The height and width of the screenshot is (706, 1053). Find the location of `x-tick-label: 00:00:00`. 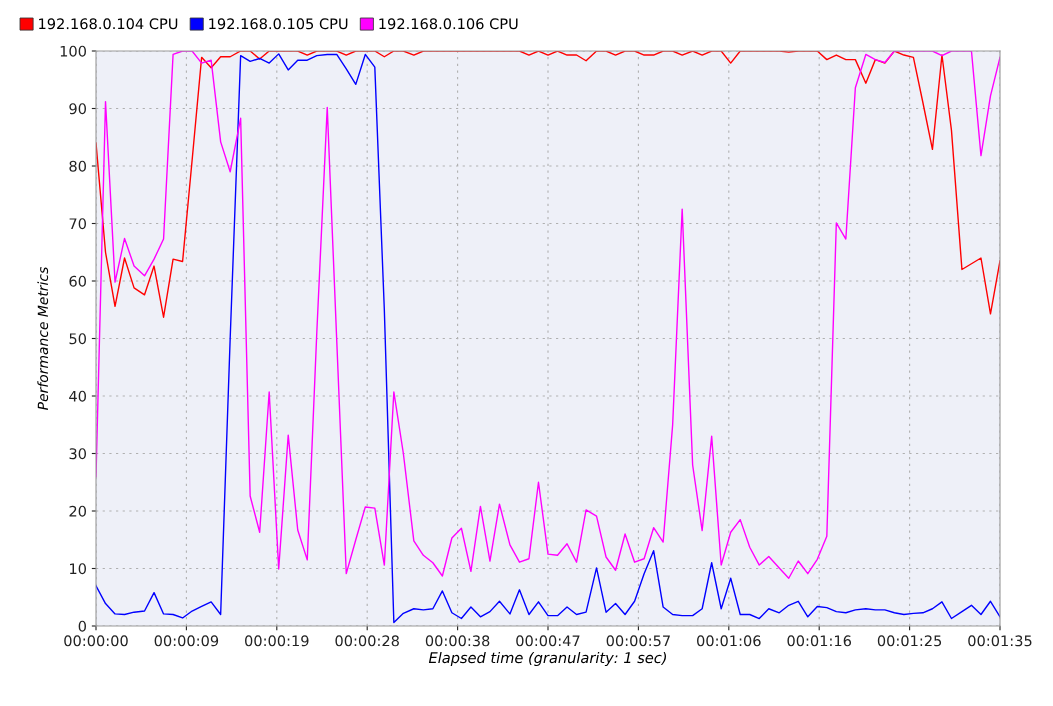

x-tick-label: 00:00:00 is located at coordinates (96, 641).